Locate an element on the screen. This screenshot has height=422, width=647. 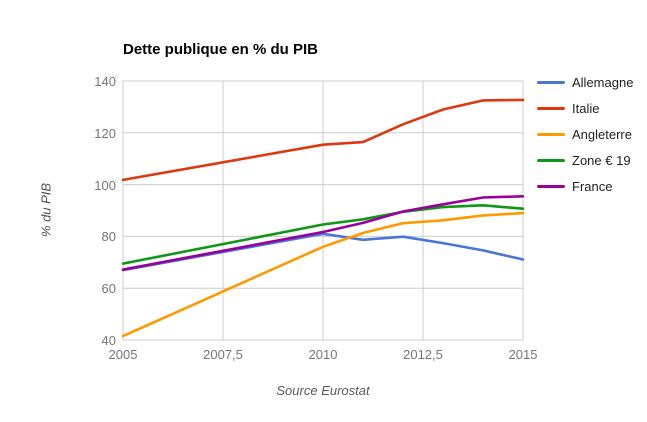
legend-label: Zone € 19 is located at coordinates (601, 160).